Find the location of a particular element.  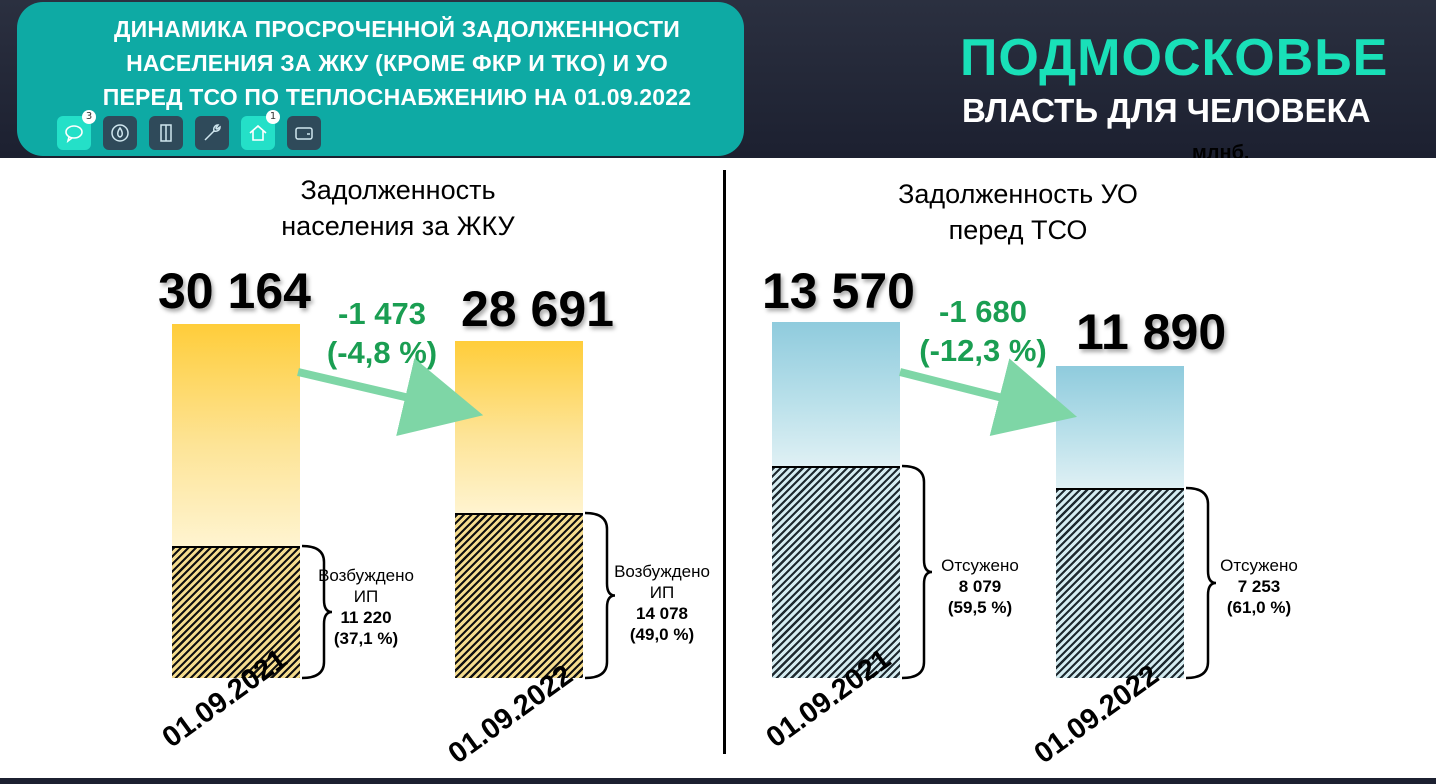

left-bar-2022-sub is located at coordinates (519, 595).